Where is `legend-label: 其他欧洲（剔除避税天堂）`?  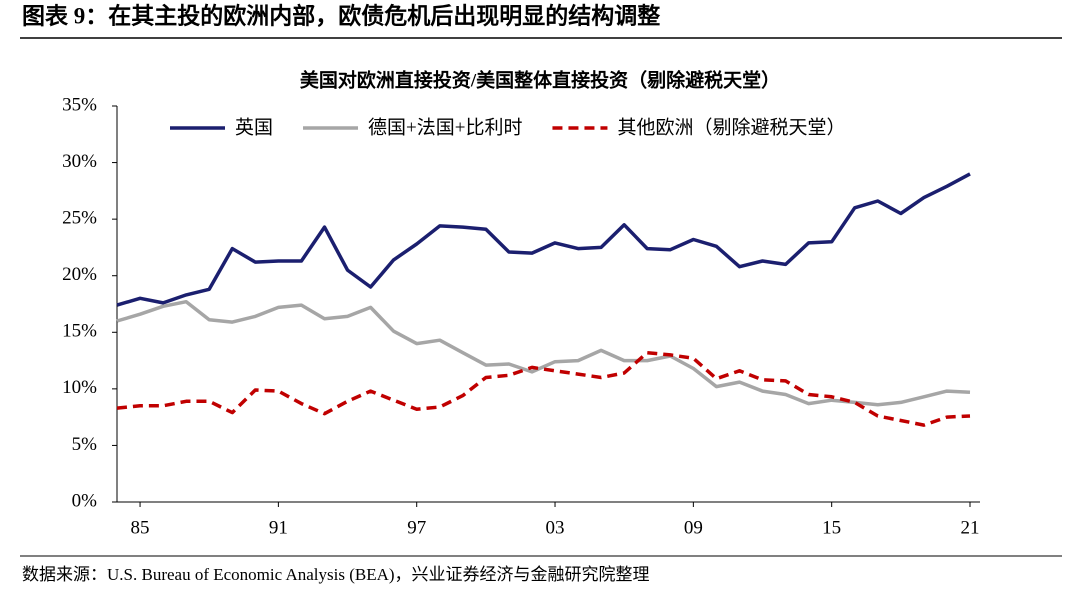 legend-label: 其他欧洲（剔除避税天堂） is located at coordinates (731, 127).